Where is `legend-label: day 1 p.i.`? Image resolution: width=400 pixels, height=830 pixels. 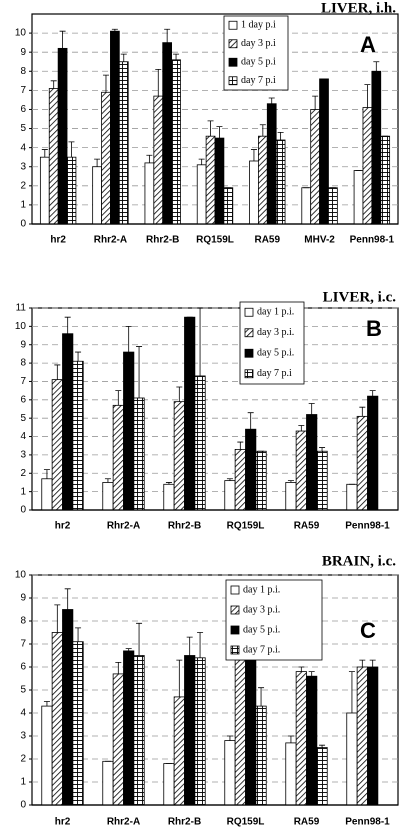 legend-label: day 1 p.i. is located at coordinates (261, 589).